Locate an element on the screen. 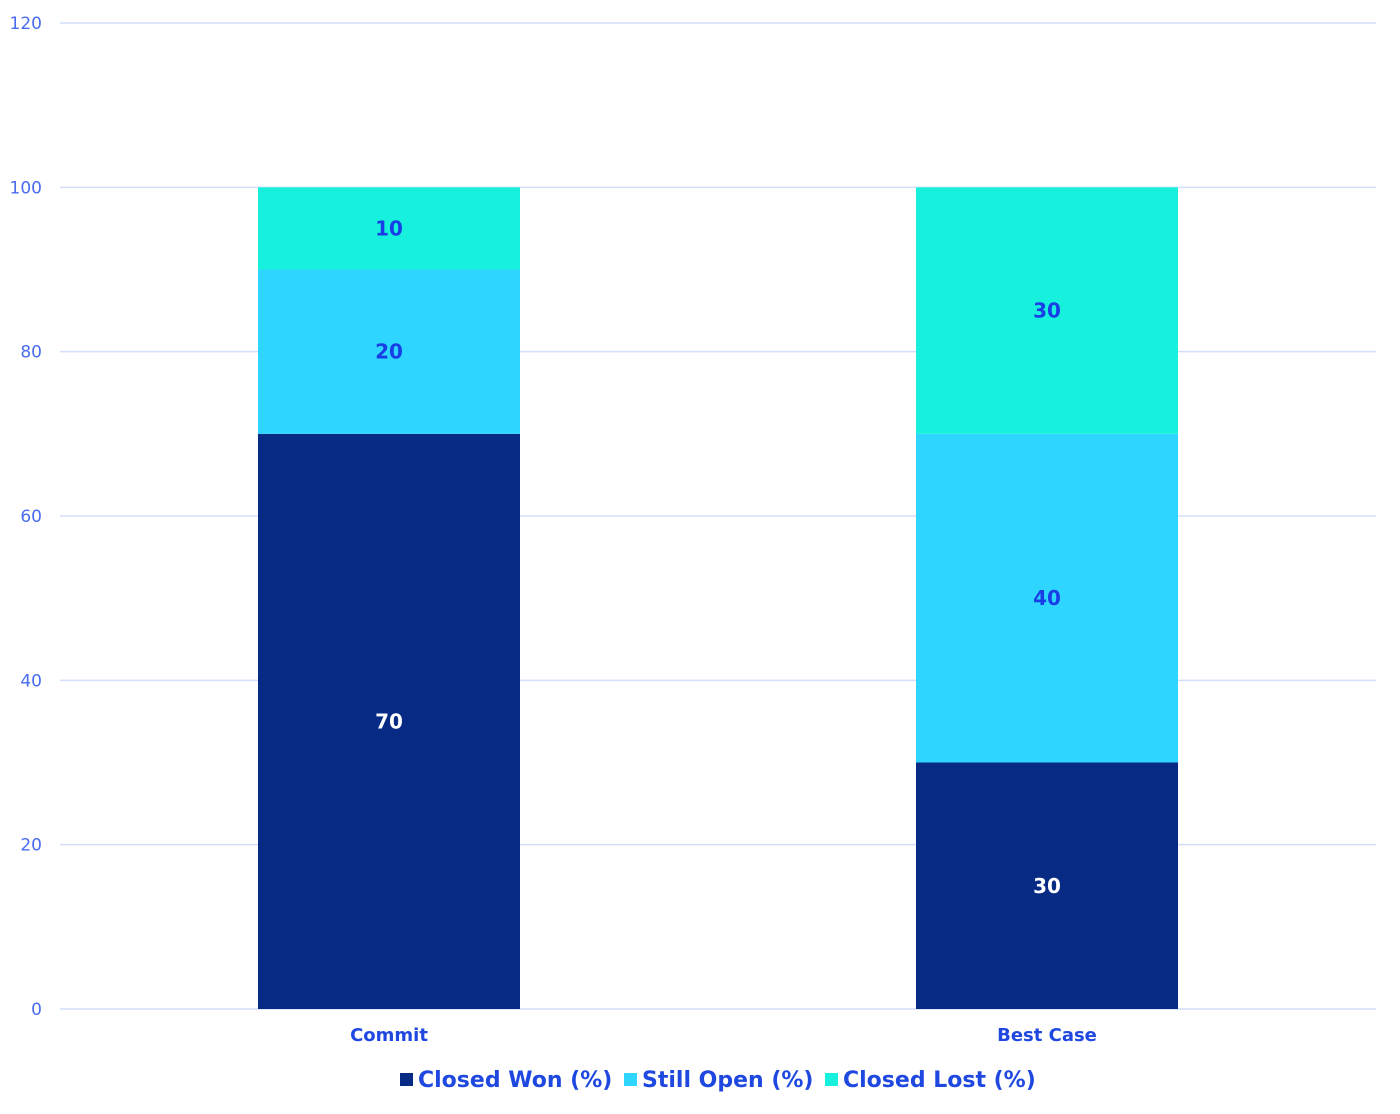 This screenshot has width=1400, height=1114. data-label: 10 is located at coordinates (389, 228).